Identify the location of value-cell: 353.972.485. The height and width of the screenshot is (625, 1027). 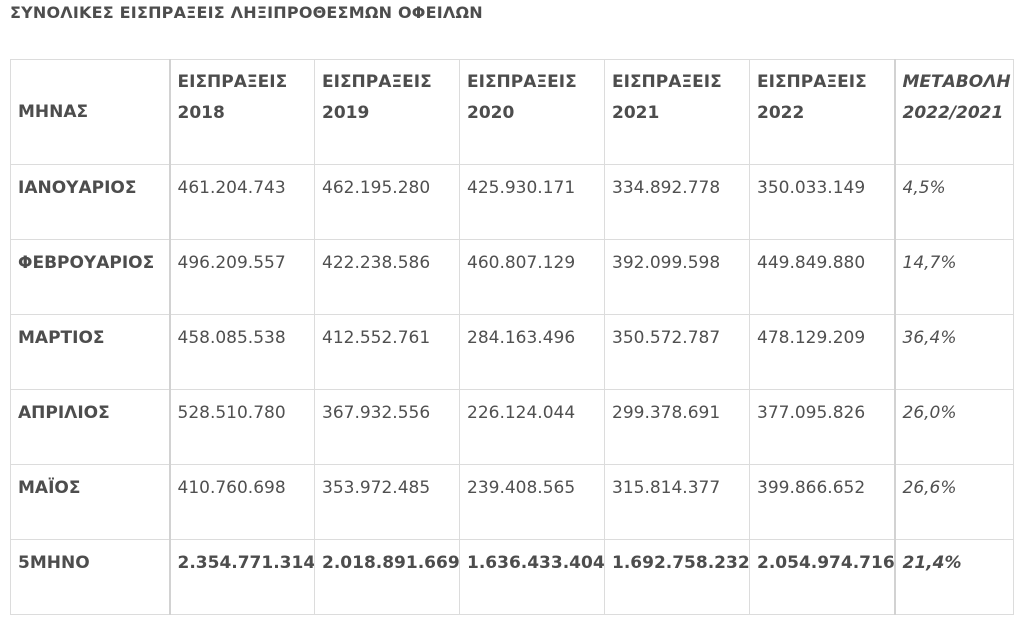
(387, 502).